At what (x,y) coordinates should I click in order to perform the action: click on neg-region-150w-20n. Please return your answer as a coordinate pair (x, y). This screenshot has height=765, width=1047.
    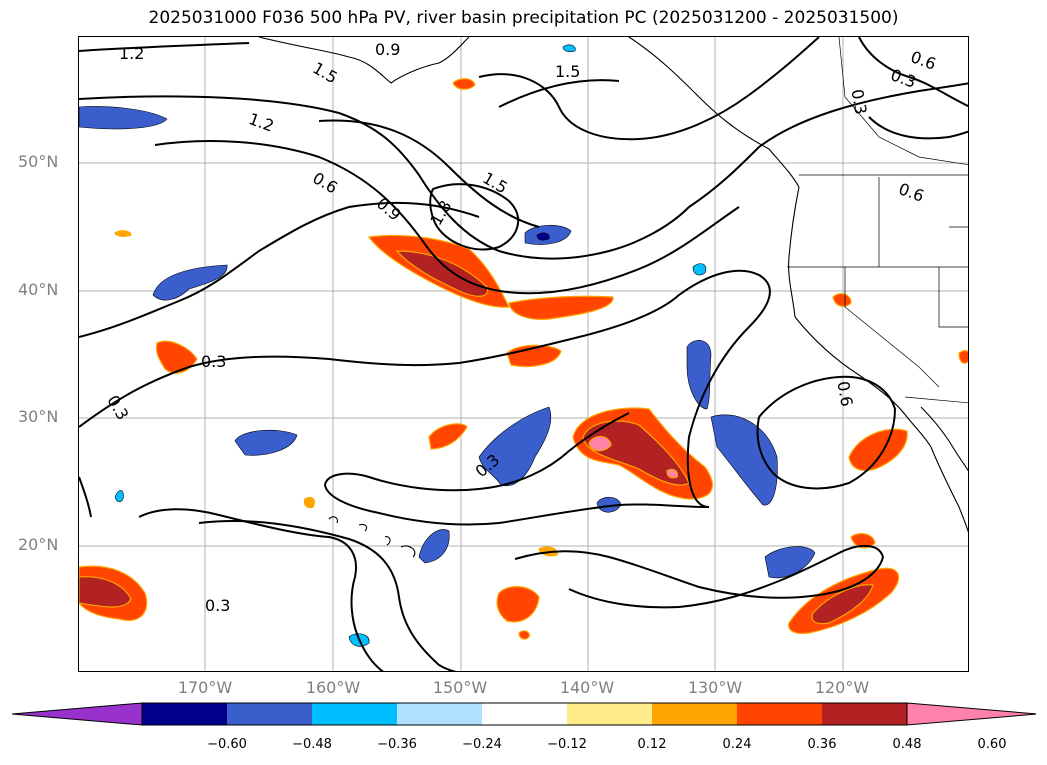
    Looking at the image, I should click on (434, 546).